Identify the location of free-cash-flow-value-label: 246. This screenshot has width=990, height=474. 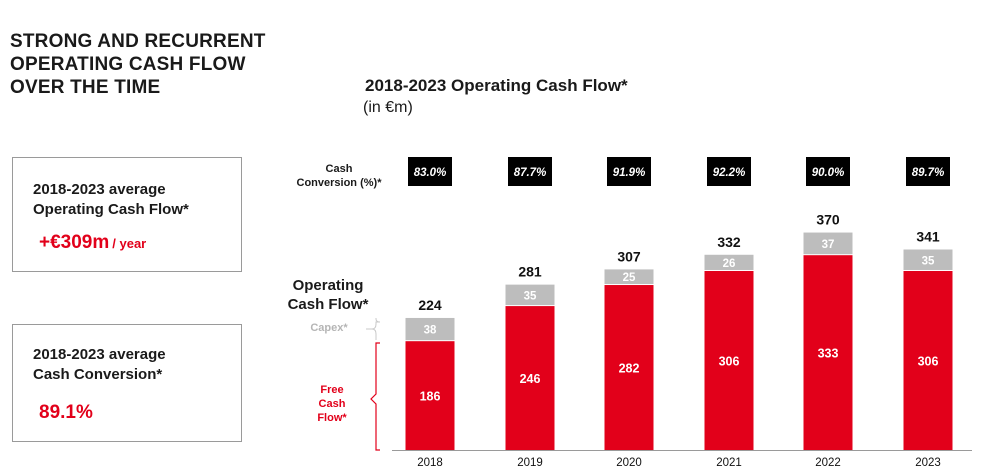
(530, 379).